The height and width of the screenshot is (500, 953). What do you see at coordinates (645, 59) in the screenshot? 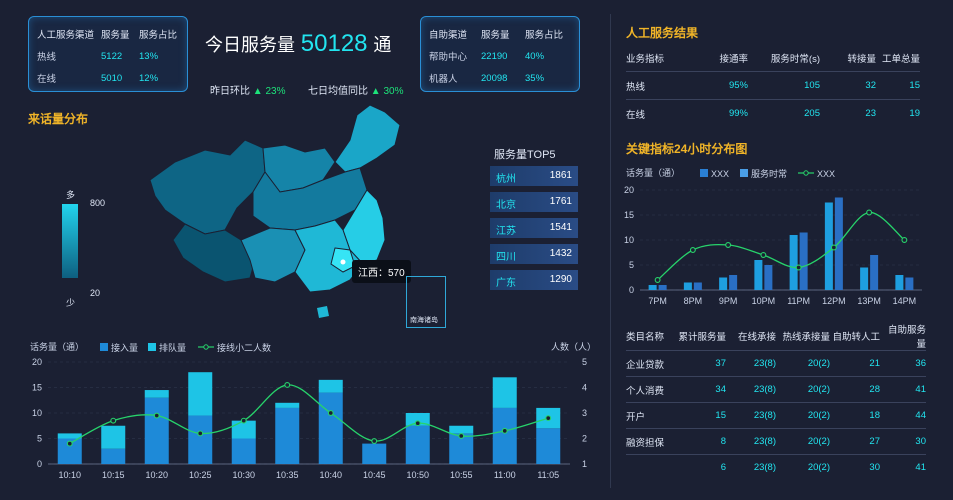
I see `col-header: 业务指标` at bounding box center [645, 59].